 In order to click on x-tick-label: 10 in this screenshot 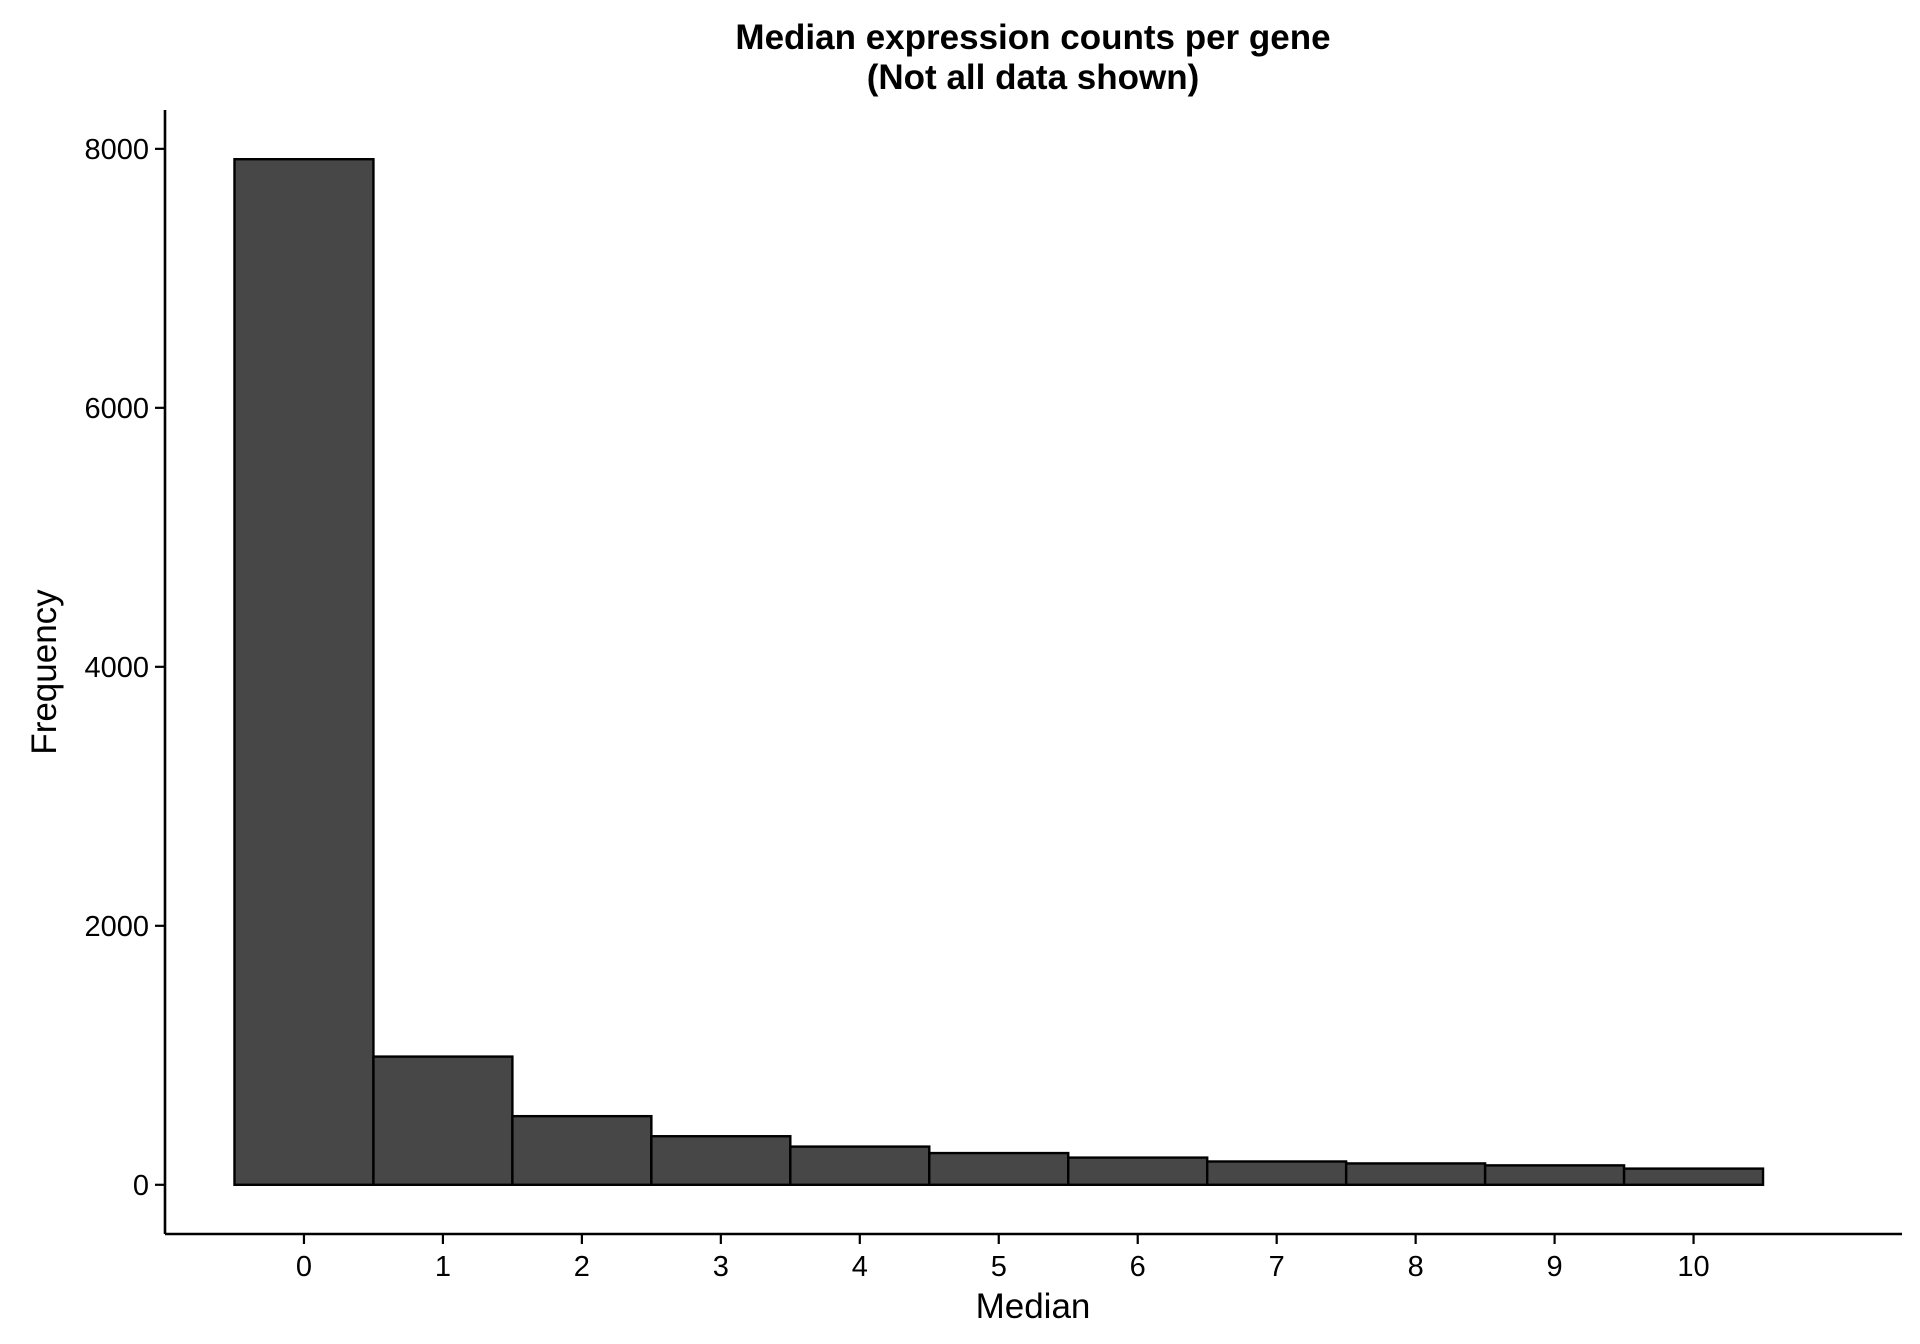, I will do `click(1693, 1267)`.